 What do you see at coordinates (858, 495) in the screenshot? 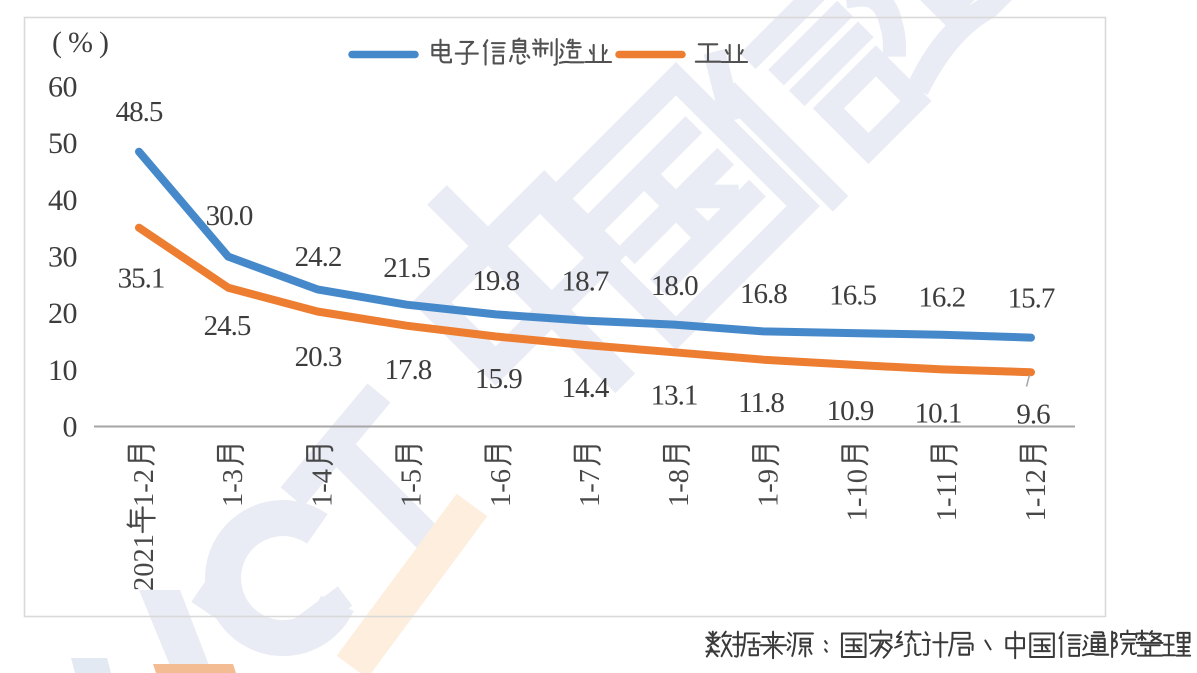
I see `svg-text: 1-10` at bounding box center [858, 495].